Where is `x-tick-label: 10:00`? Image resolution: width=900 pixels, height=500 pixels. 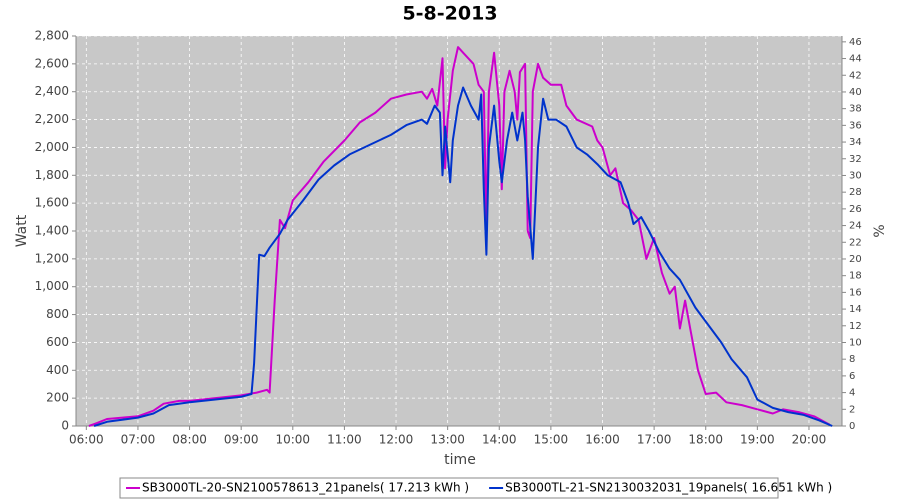 x-tick-label: 10:00 is located at coordinates (292, 440).